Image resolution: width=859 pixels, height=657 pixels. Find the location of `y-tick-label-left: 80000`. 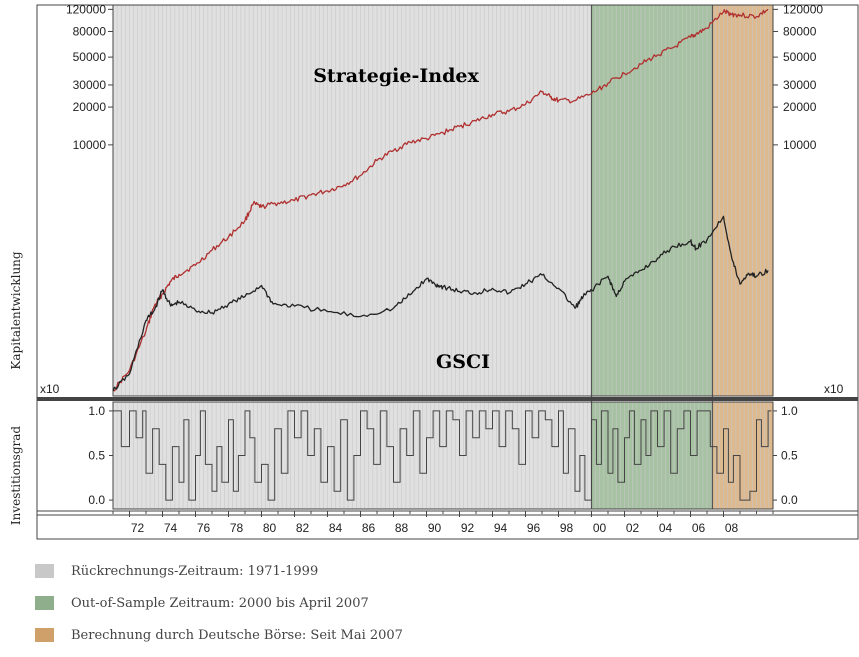

y-tick-label-left: 80000 is located at coordinates (90, 31).